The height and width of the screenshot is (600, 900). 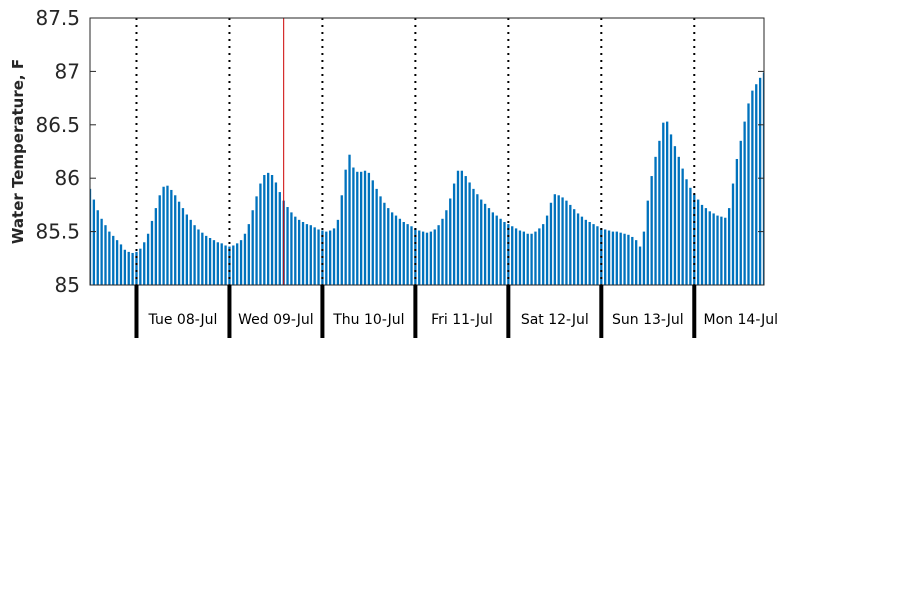 What do you see at coordinates (276, 320) in the screenshot?
I see `day-label: Wed 09-Jul` at bounding box center [276, 320].